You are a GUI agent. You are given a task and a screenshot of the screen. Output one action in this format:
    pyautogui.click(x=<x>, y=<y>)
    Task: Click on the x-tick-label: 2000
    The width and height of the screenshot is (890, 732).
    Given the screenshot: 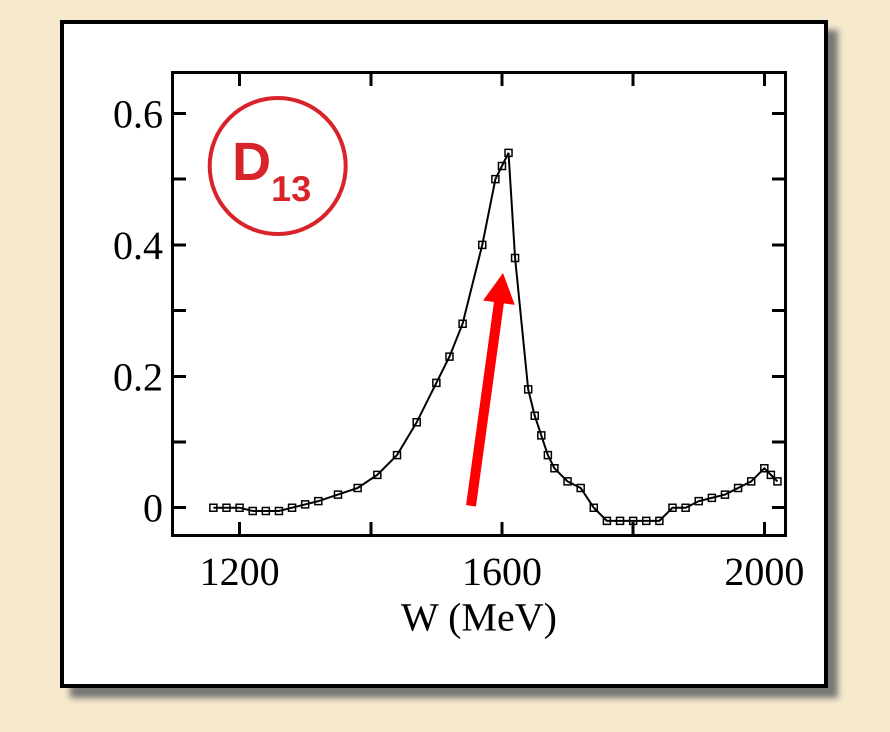 What is the action you would take?
    pyautogui.click(x=764, y=571)
    